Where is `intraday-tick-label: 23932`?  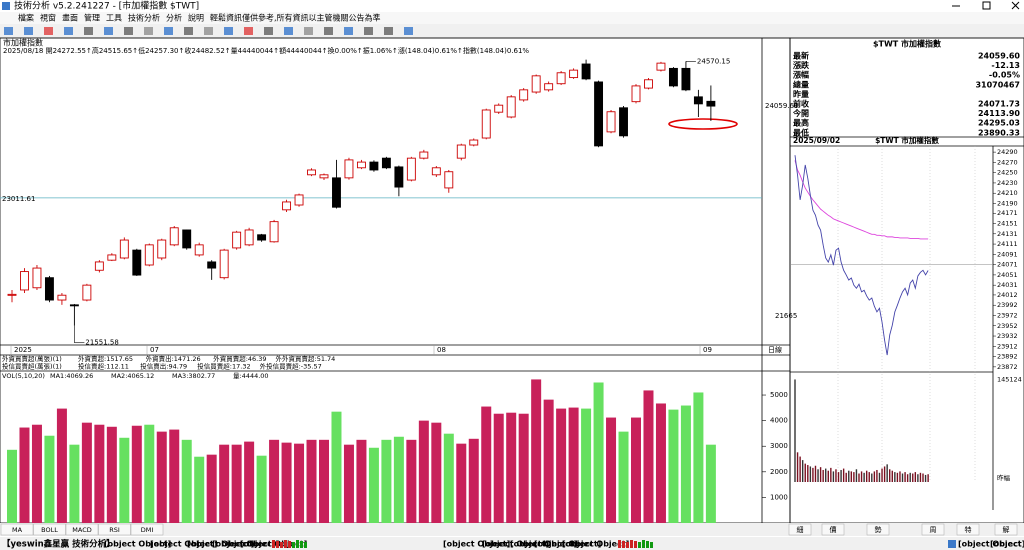 intraday-tick-label: 23932 is located at coordinates (1007, 336).